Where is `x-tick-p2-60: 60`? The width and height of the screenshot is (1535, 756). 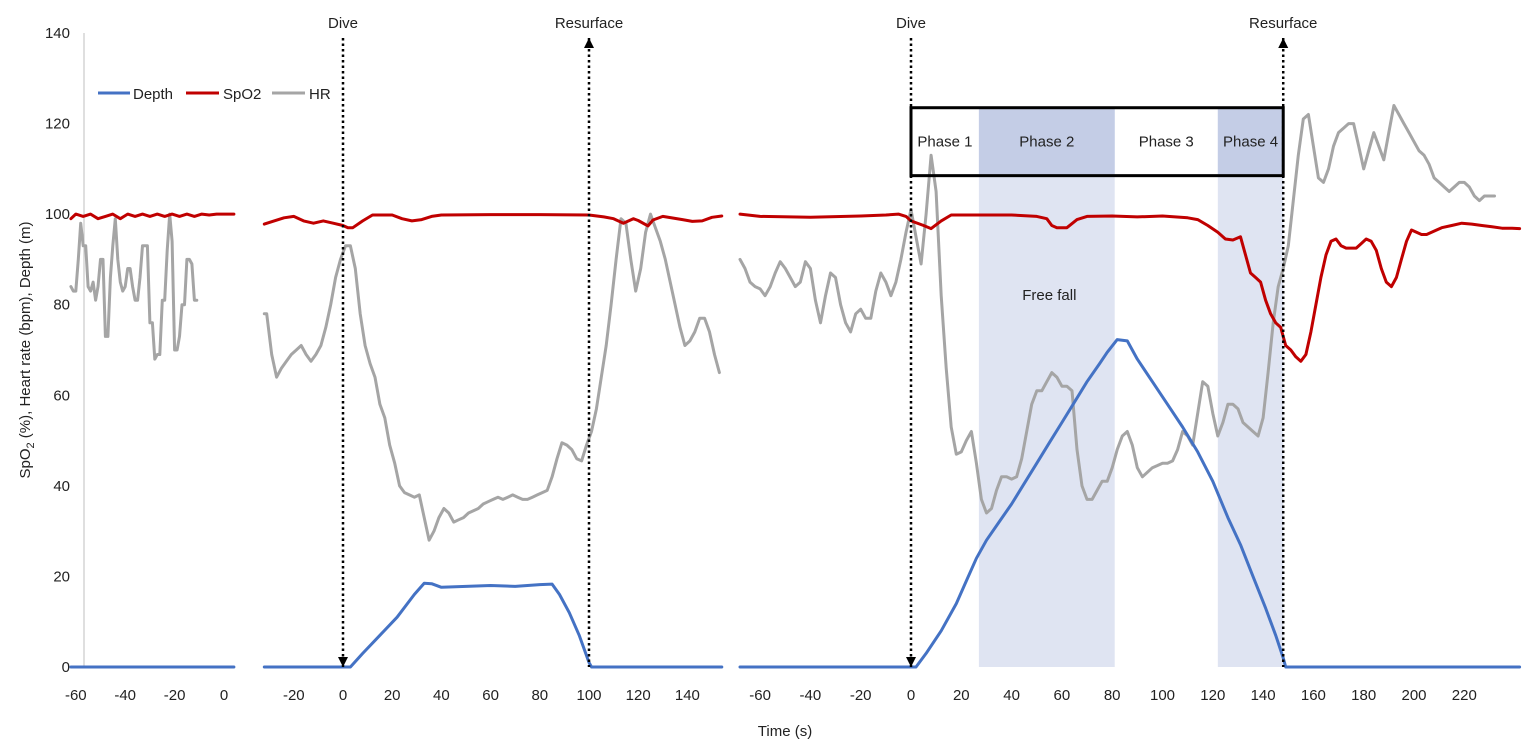 x-tick-p2-60: 60 is located at coordinates (490, 695).